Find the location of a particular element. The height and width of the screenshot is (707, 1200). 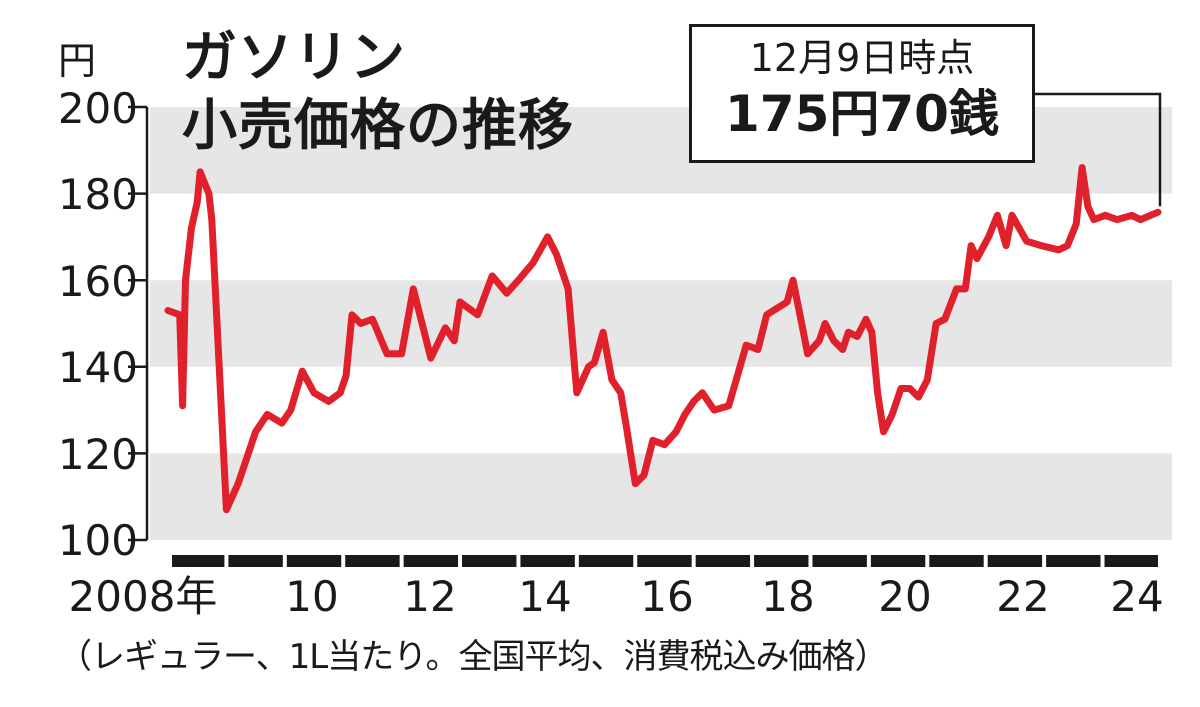

x-tick-24: 24 is located at coordinates (1137, 596).